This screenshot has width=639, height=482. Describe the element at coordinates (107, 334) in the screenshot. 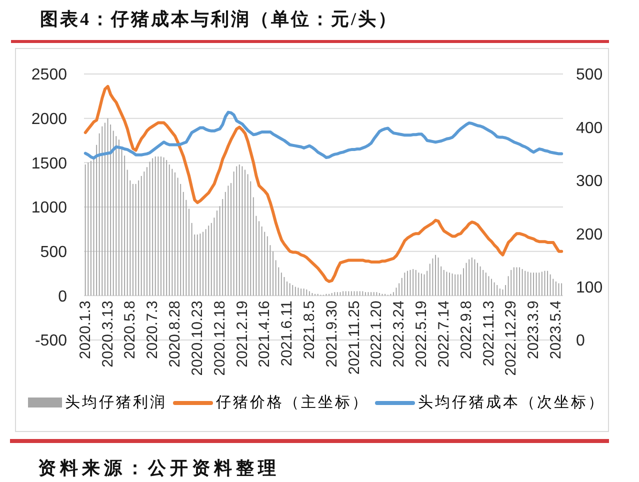

I see `x-tick-label: 2020.3.13` at that location.